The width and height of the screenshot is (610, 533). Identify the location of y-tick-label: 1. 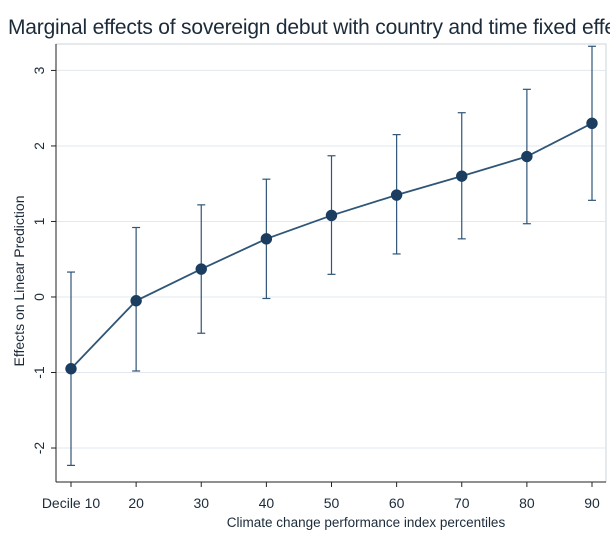
(39, 221).